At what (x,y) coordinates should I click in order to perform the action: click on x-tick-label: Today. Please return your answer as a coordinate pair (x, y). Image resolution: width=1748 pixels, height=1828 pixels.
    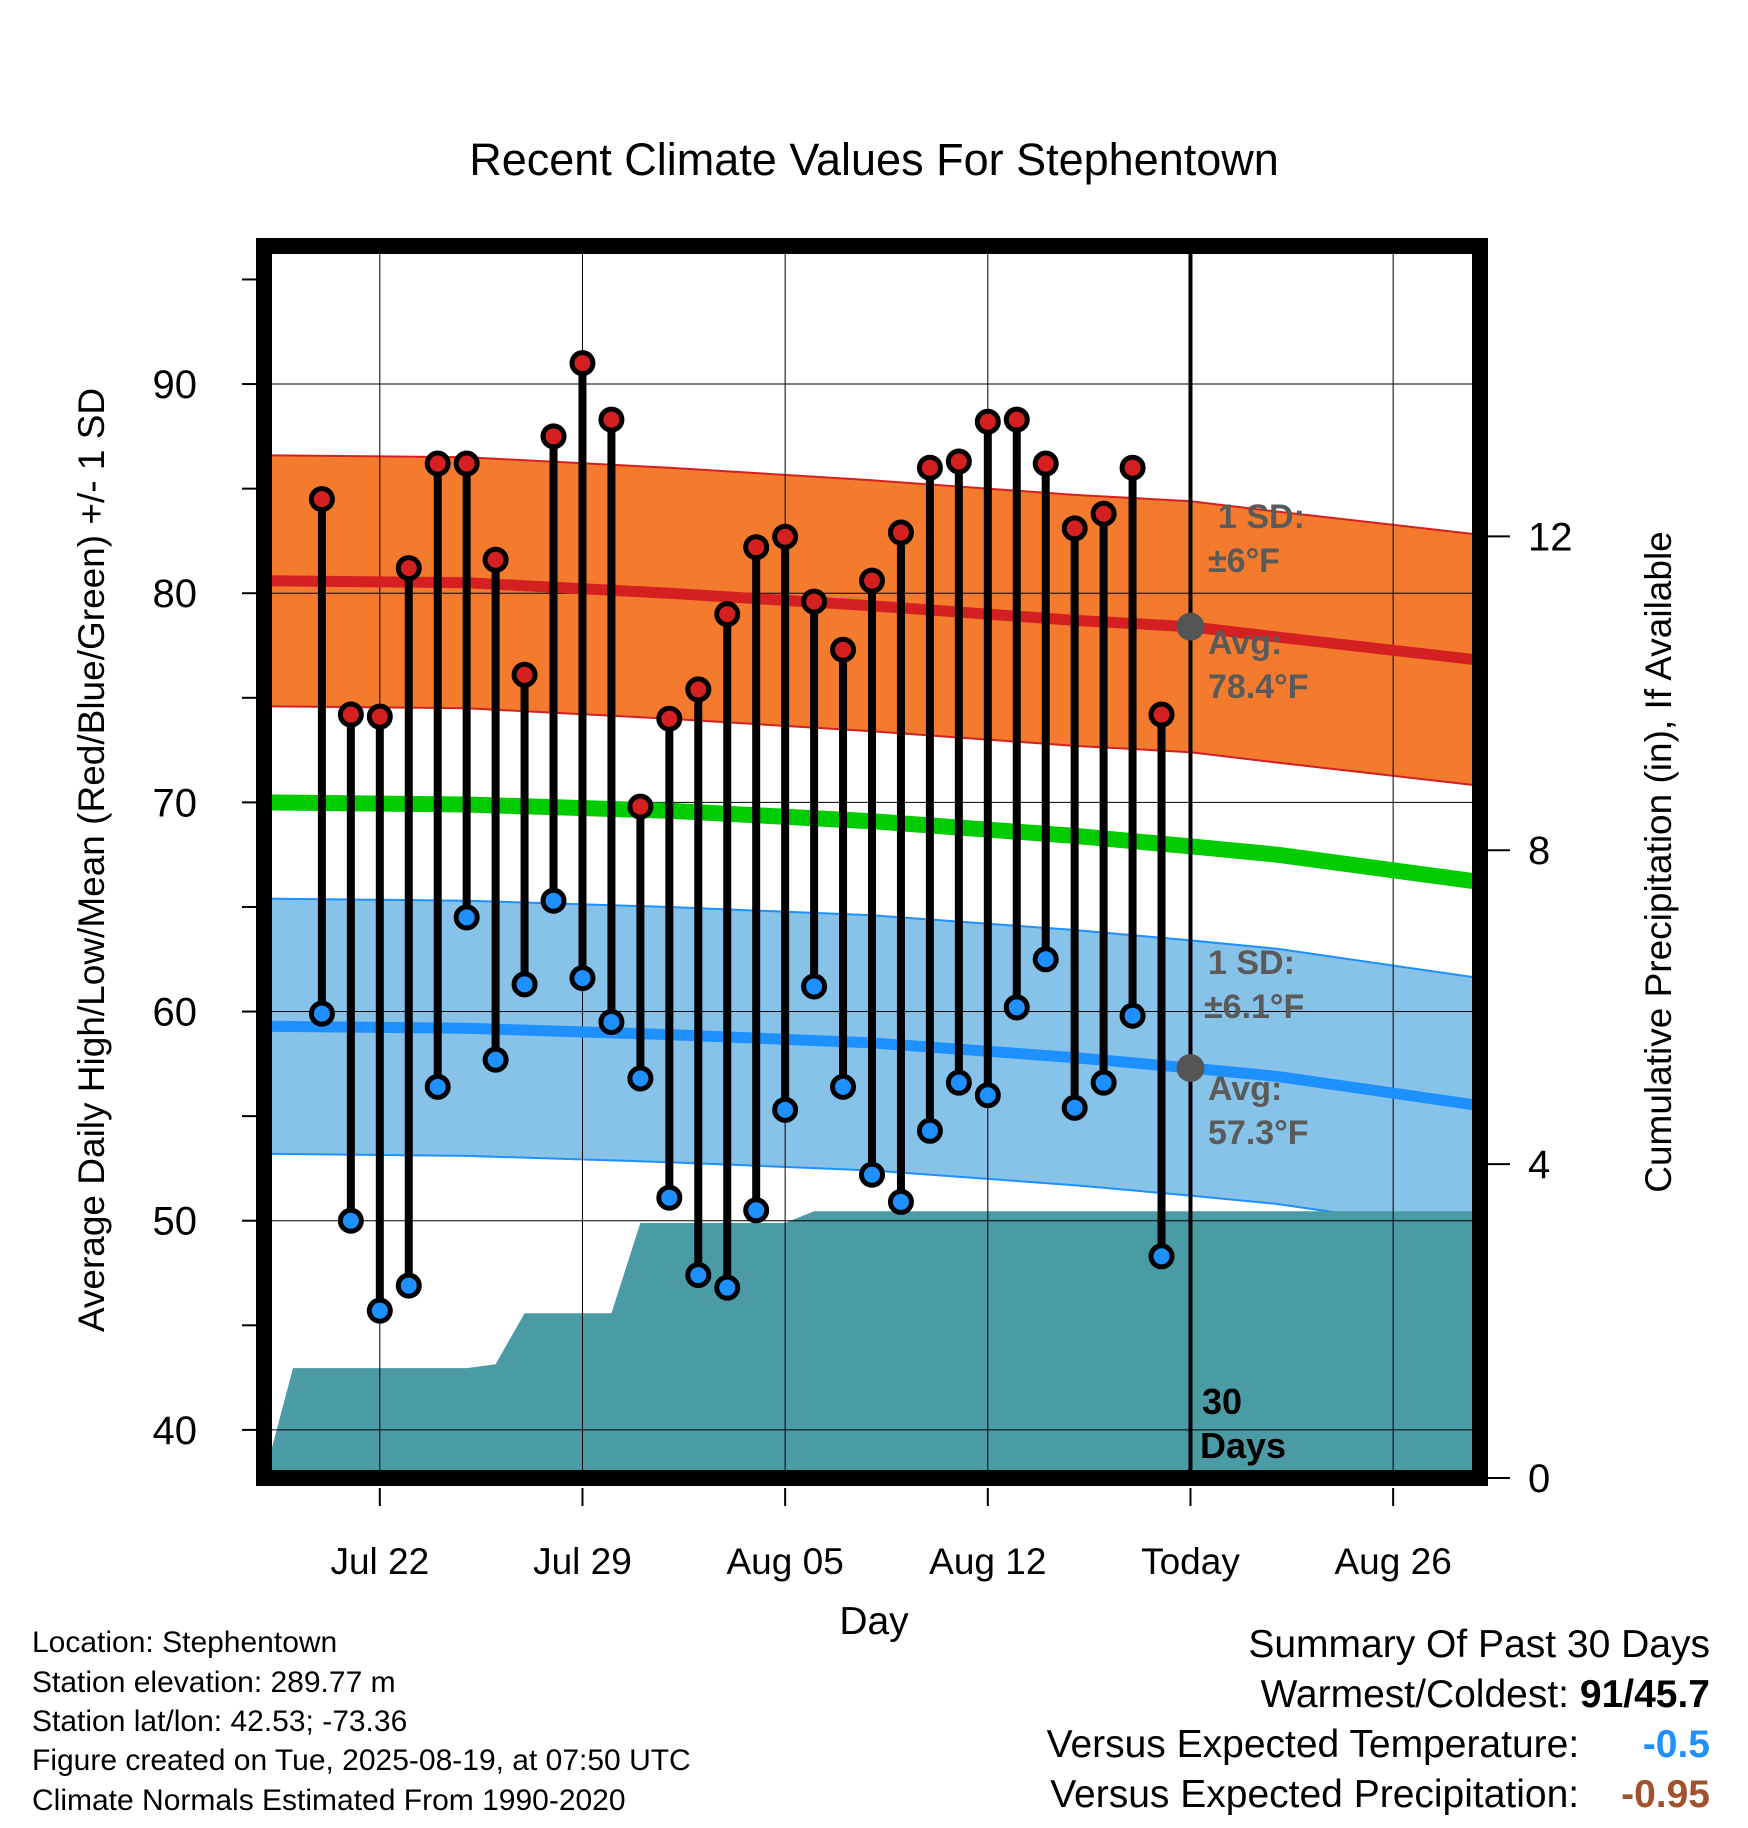
    Looking at the image, I should click on (1190, 1561).